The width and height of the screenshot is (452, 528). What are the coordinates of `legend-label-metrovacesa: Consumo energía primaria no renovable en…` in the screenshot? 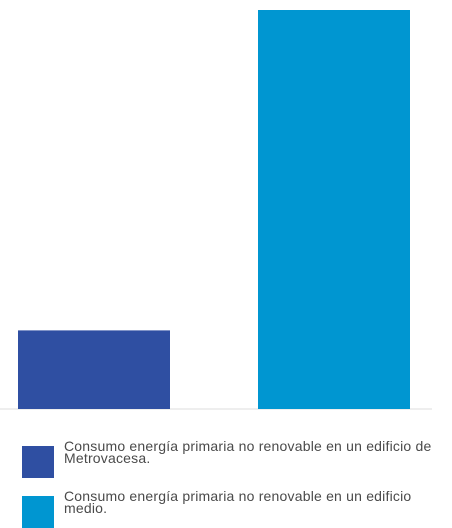 It's located at (248, 452).